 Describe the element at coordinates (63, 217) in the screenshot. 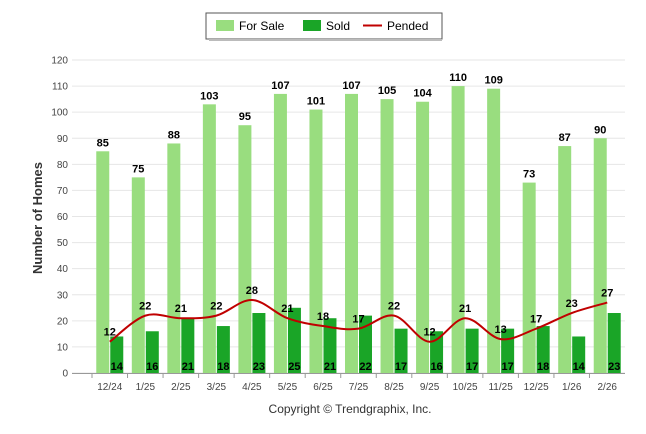

I see `y-tick-label: 60` at that location.